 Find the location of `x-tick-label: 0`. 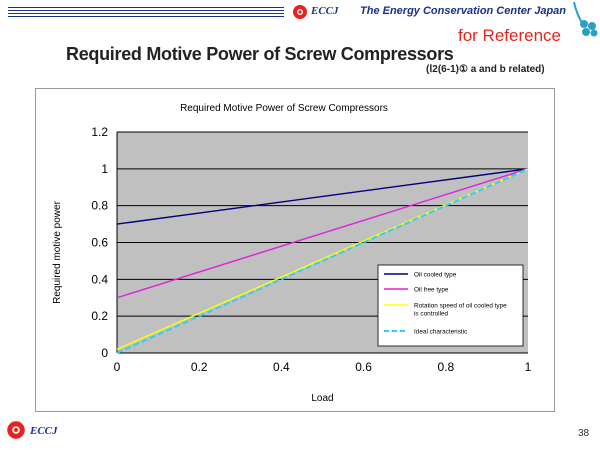

x-tick-label: 0 is located at coordinates (117, 367).